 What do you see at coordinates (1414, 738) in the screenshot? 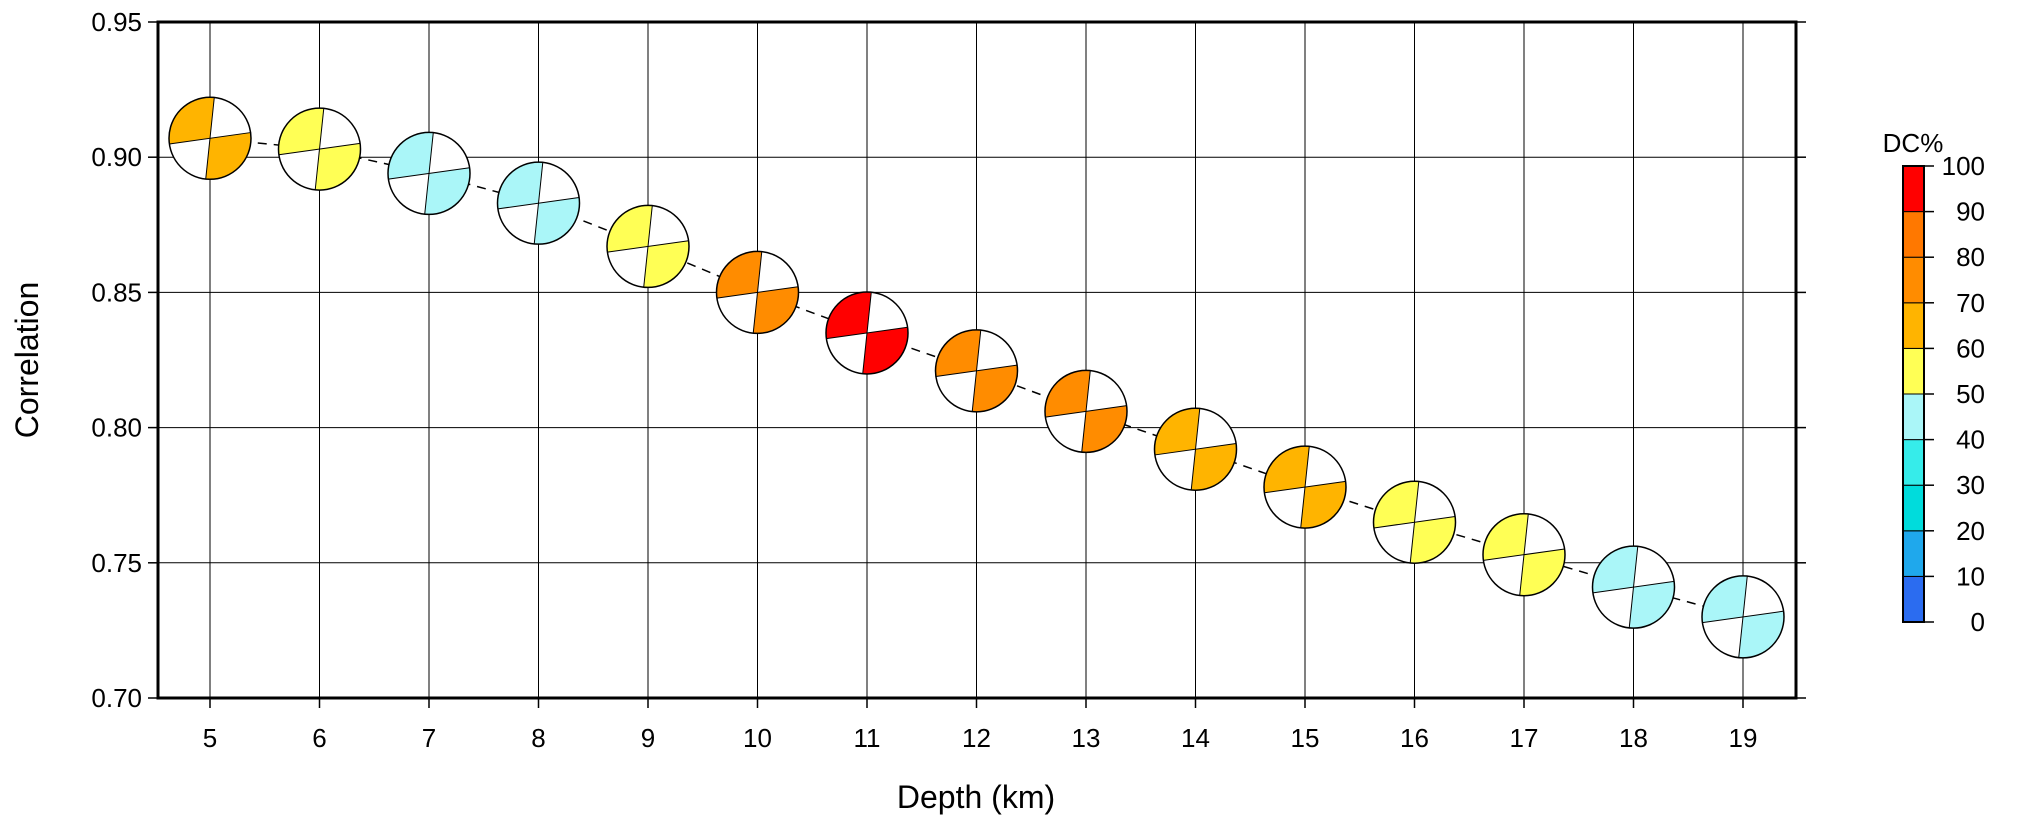
I see `x-tick-label: 16` at bounding box center [1414, 738].